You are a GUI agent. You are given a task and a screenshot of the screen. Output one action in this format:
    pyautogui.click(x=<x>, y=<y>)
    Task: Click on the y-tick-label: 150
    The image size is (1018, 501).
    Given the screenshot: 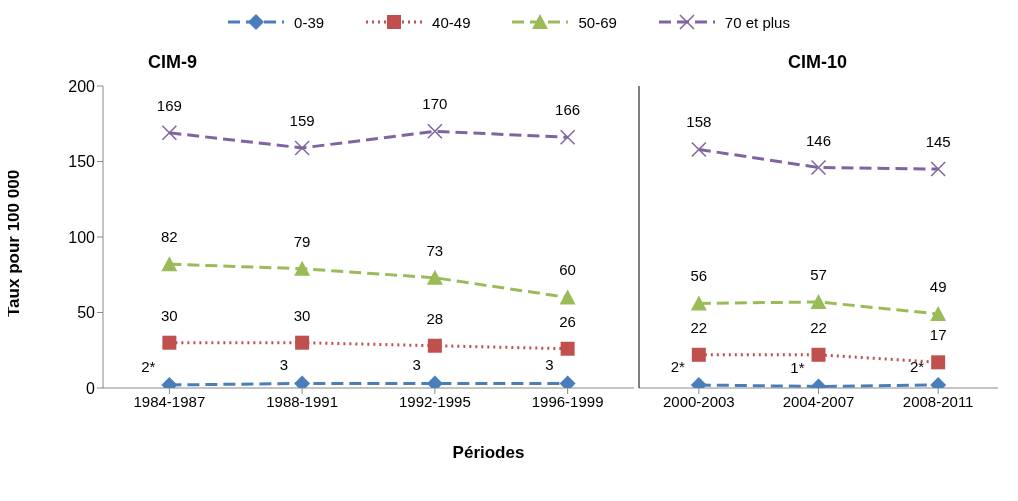 What is the action you would take?
    pyautogui.click(x=82, y=162)
    